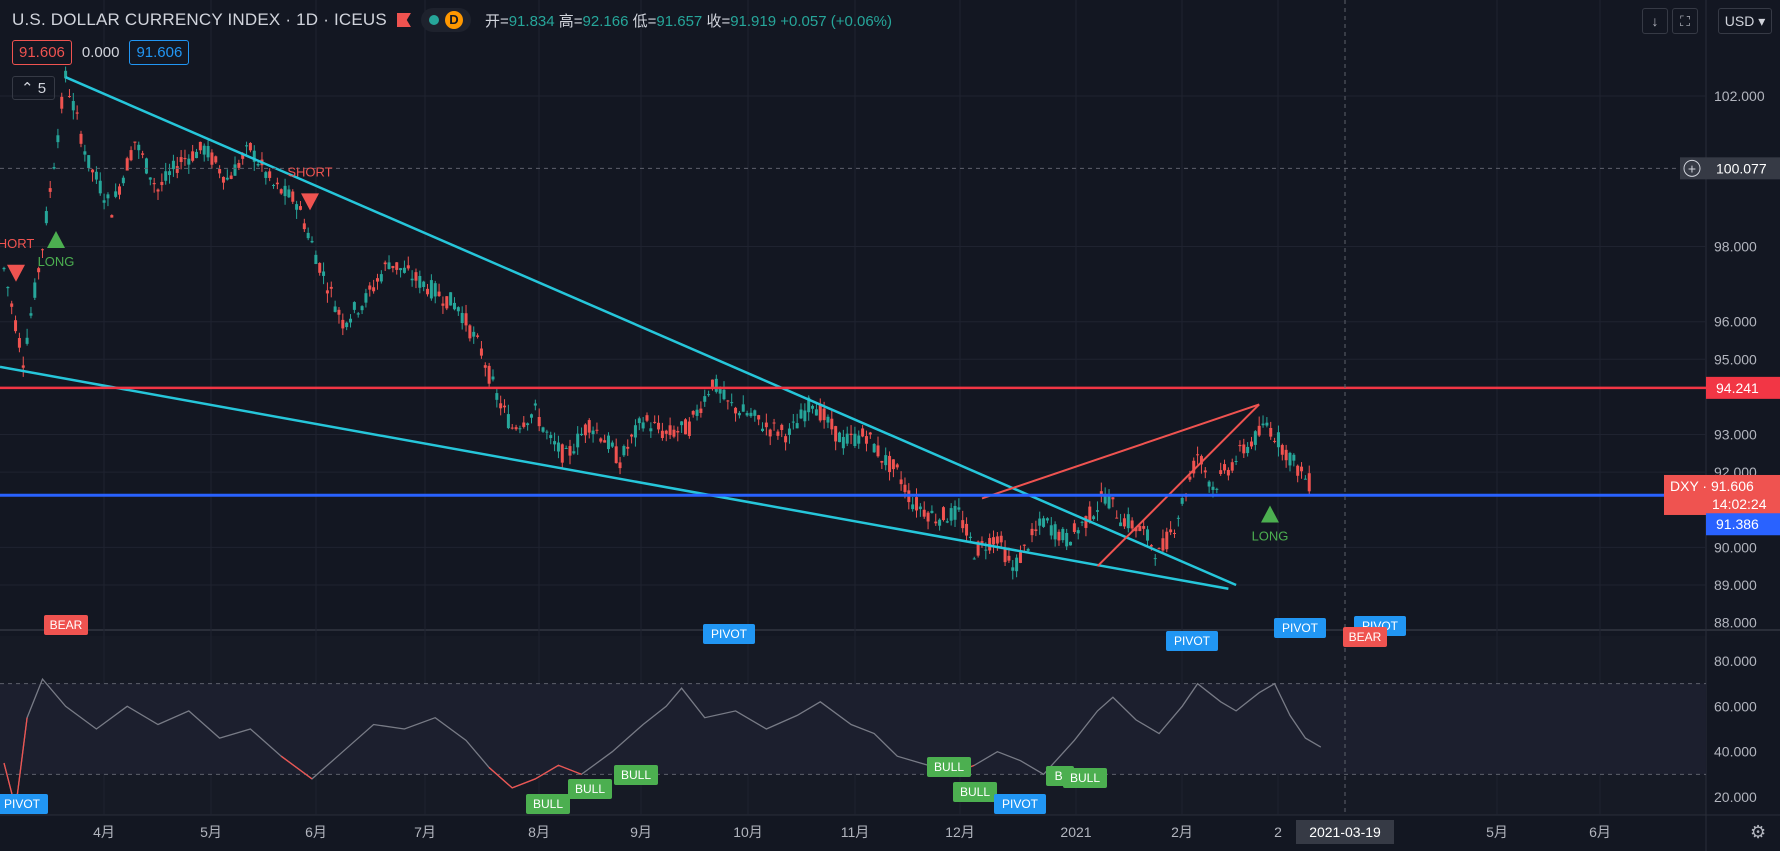 The height and width of the screenshot is (851, 1780). Describe the element at coordinates (42, 52) in the screenshot. I see `indicator-value-1: 91.606` at that location.